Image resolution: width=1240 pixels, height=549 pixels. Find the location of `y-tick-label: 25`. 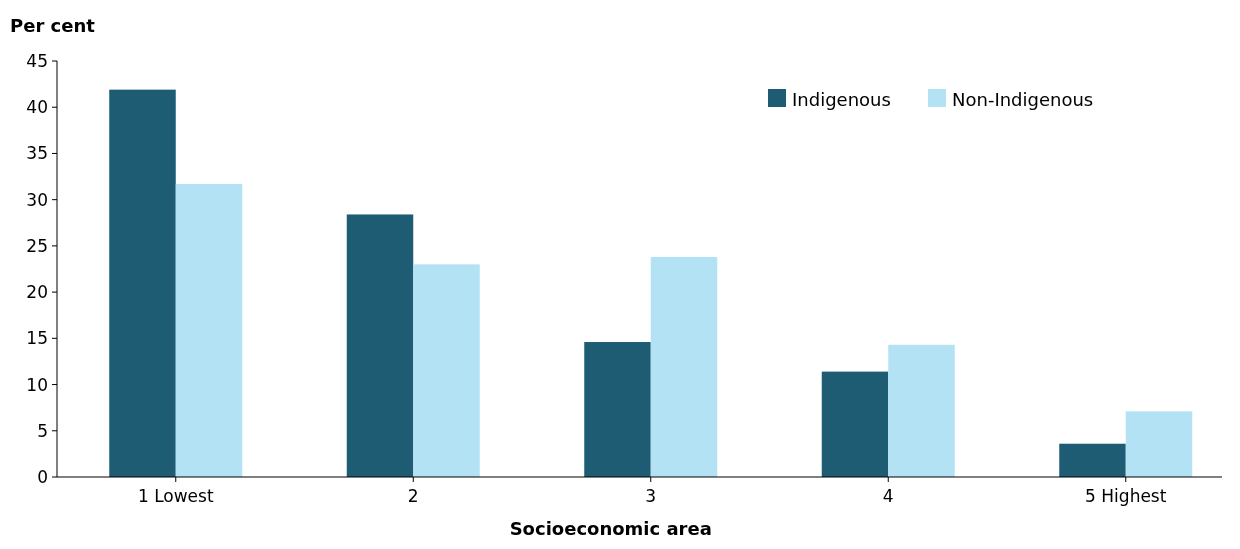

y-tick-label: 25 is located at coordinates (37, 245).